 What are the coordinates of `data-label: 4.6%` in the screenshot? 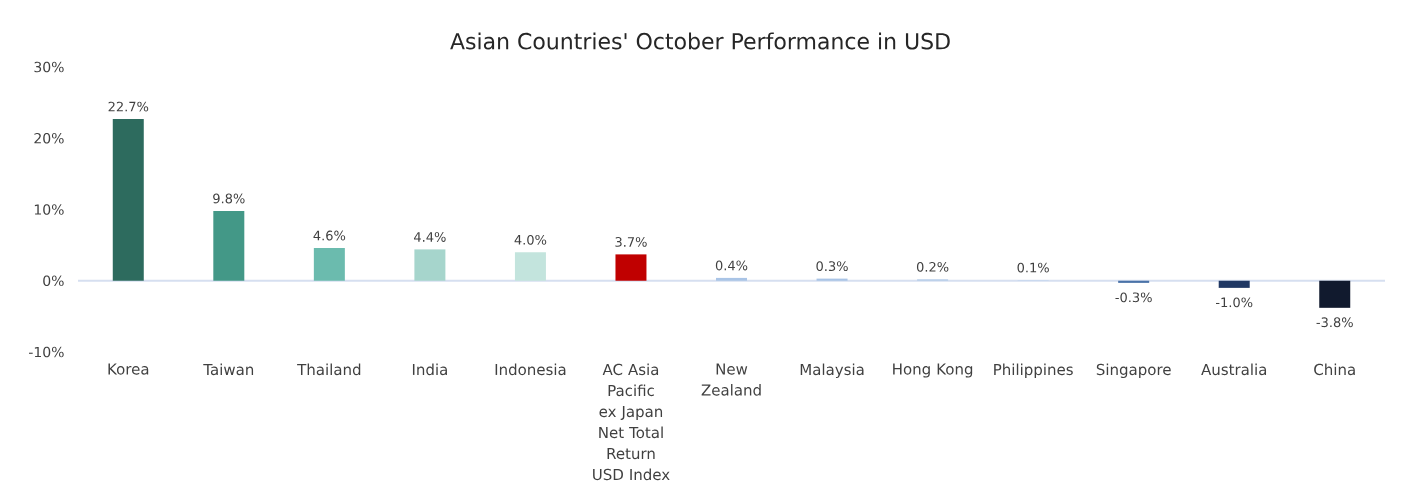 It's located at (329, 235).